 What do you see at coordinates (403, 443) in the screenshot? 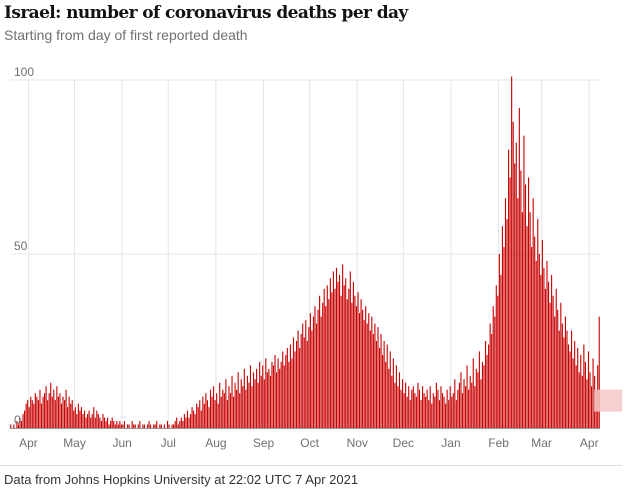
I see `x-tick-label: Dec` at bounding box center [403, 443].